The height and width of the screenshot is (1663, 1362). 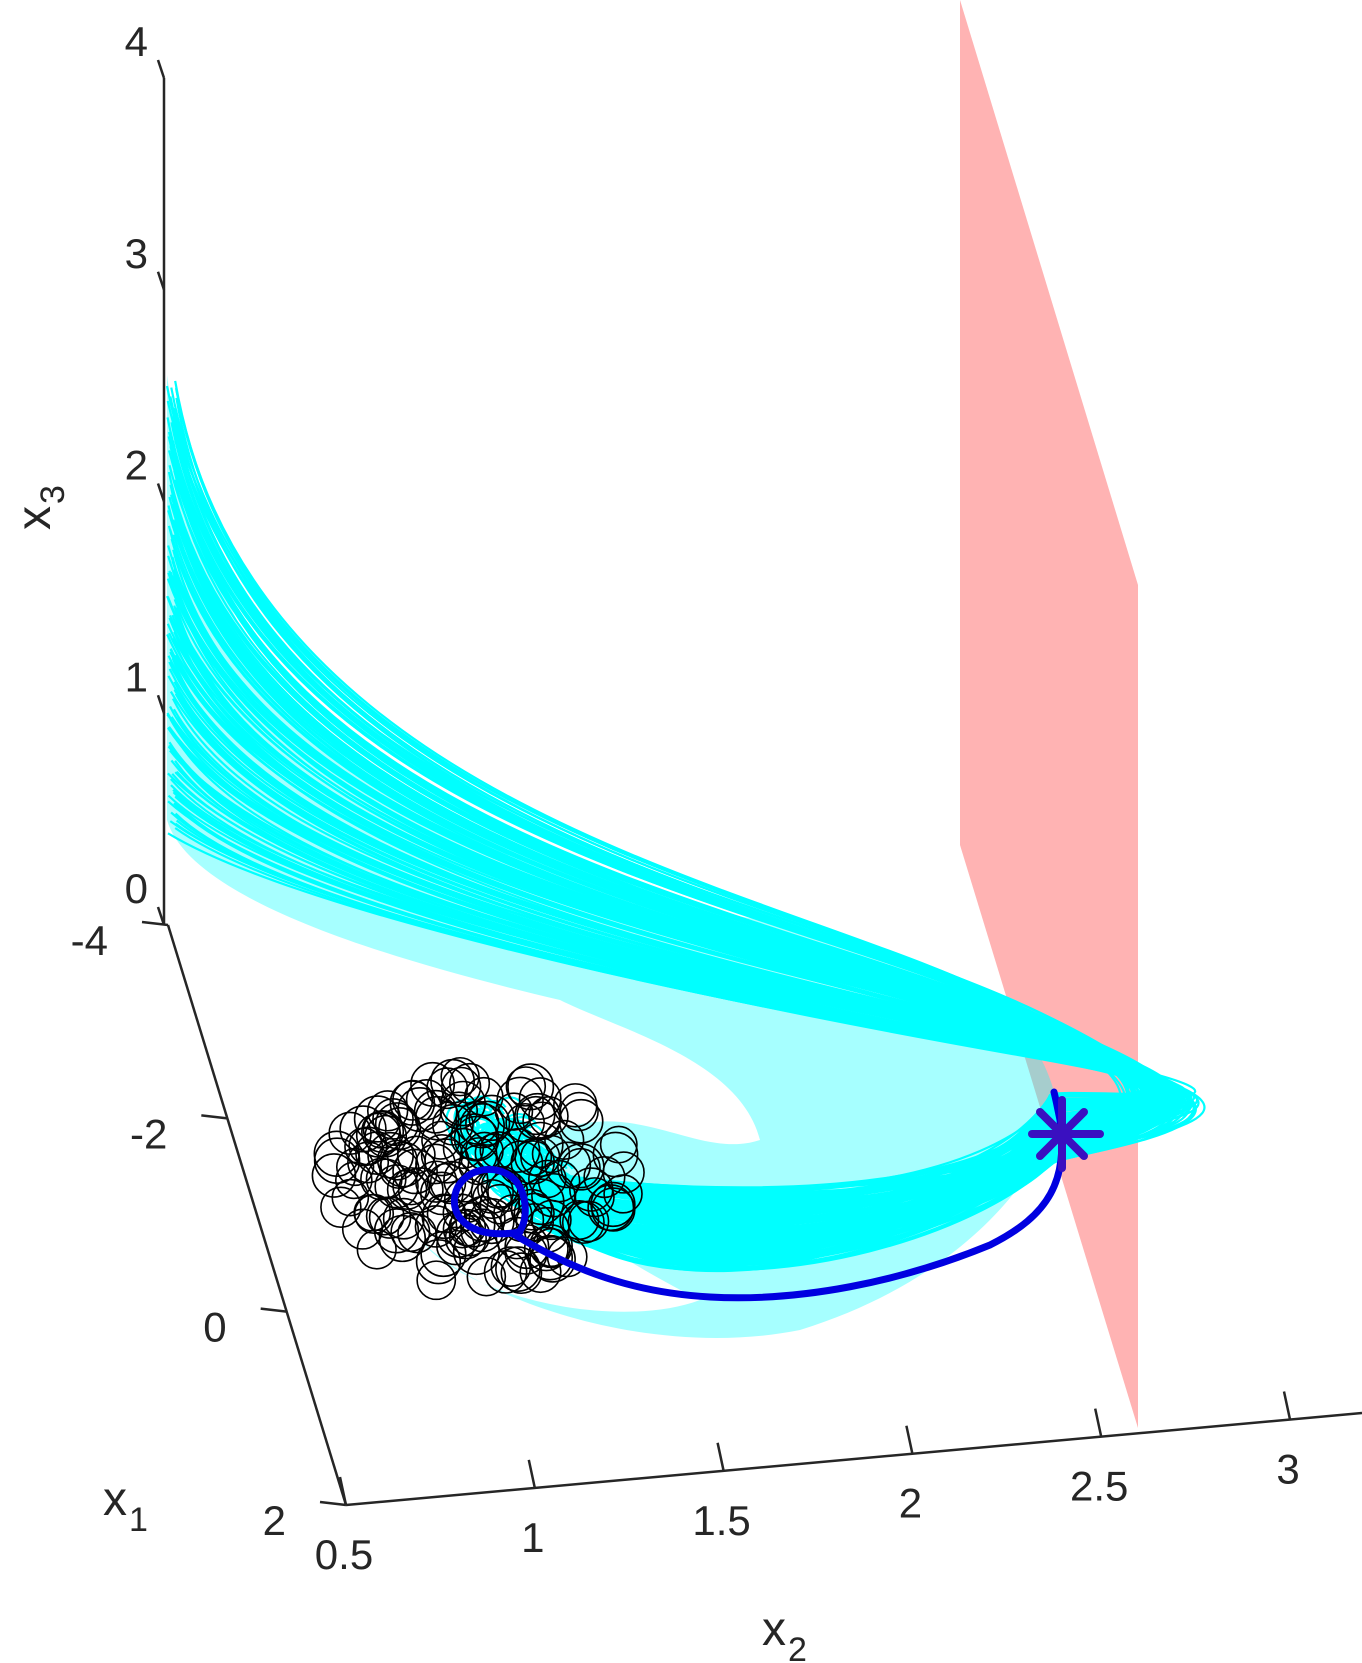 I want to click on initial-point-markers, so click(x=478, y=1178).